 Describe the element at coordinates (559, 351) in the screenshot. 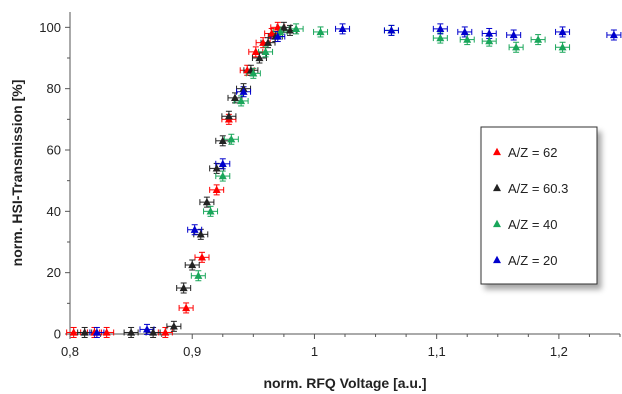

I see `x-tick-label: 1,2` at that location.